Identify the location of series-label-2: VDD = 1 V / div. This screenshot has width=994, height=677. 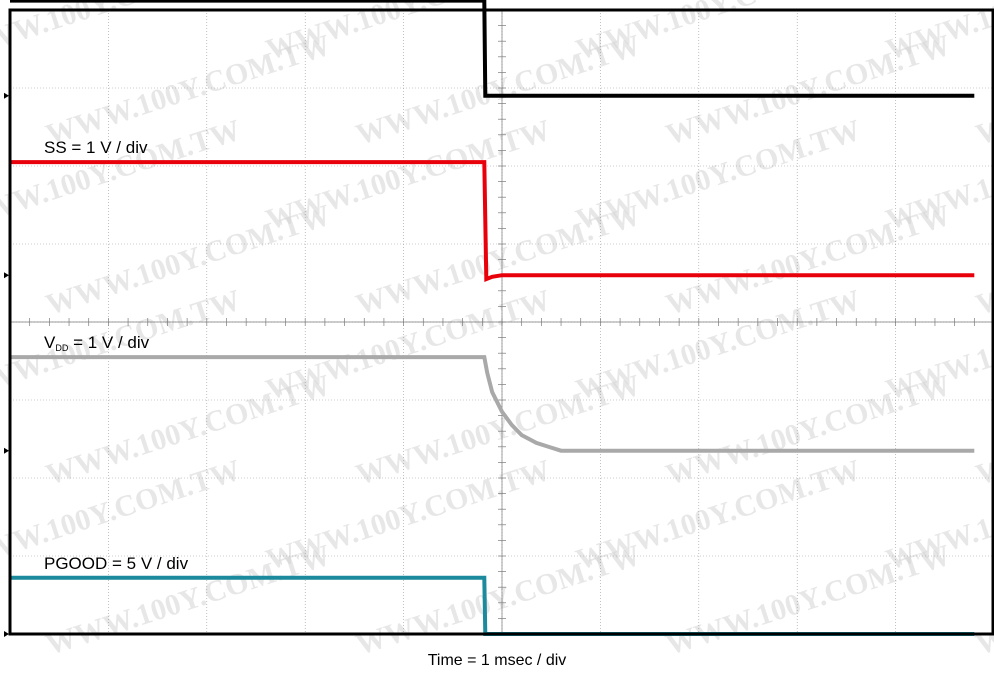
(97, 343).